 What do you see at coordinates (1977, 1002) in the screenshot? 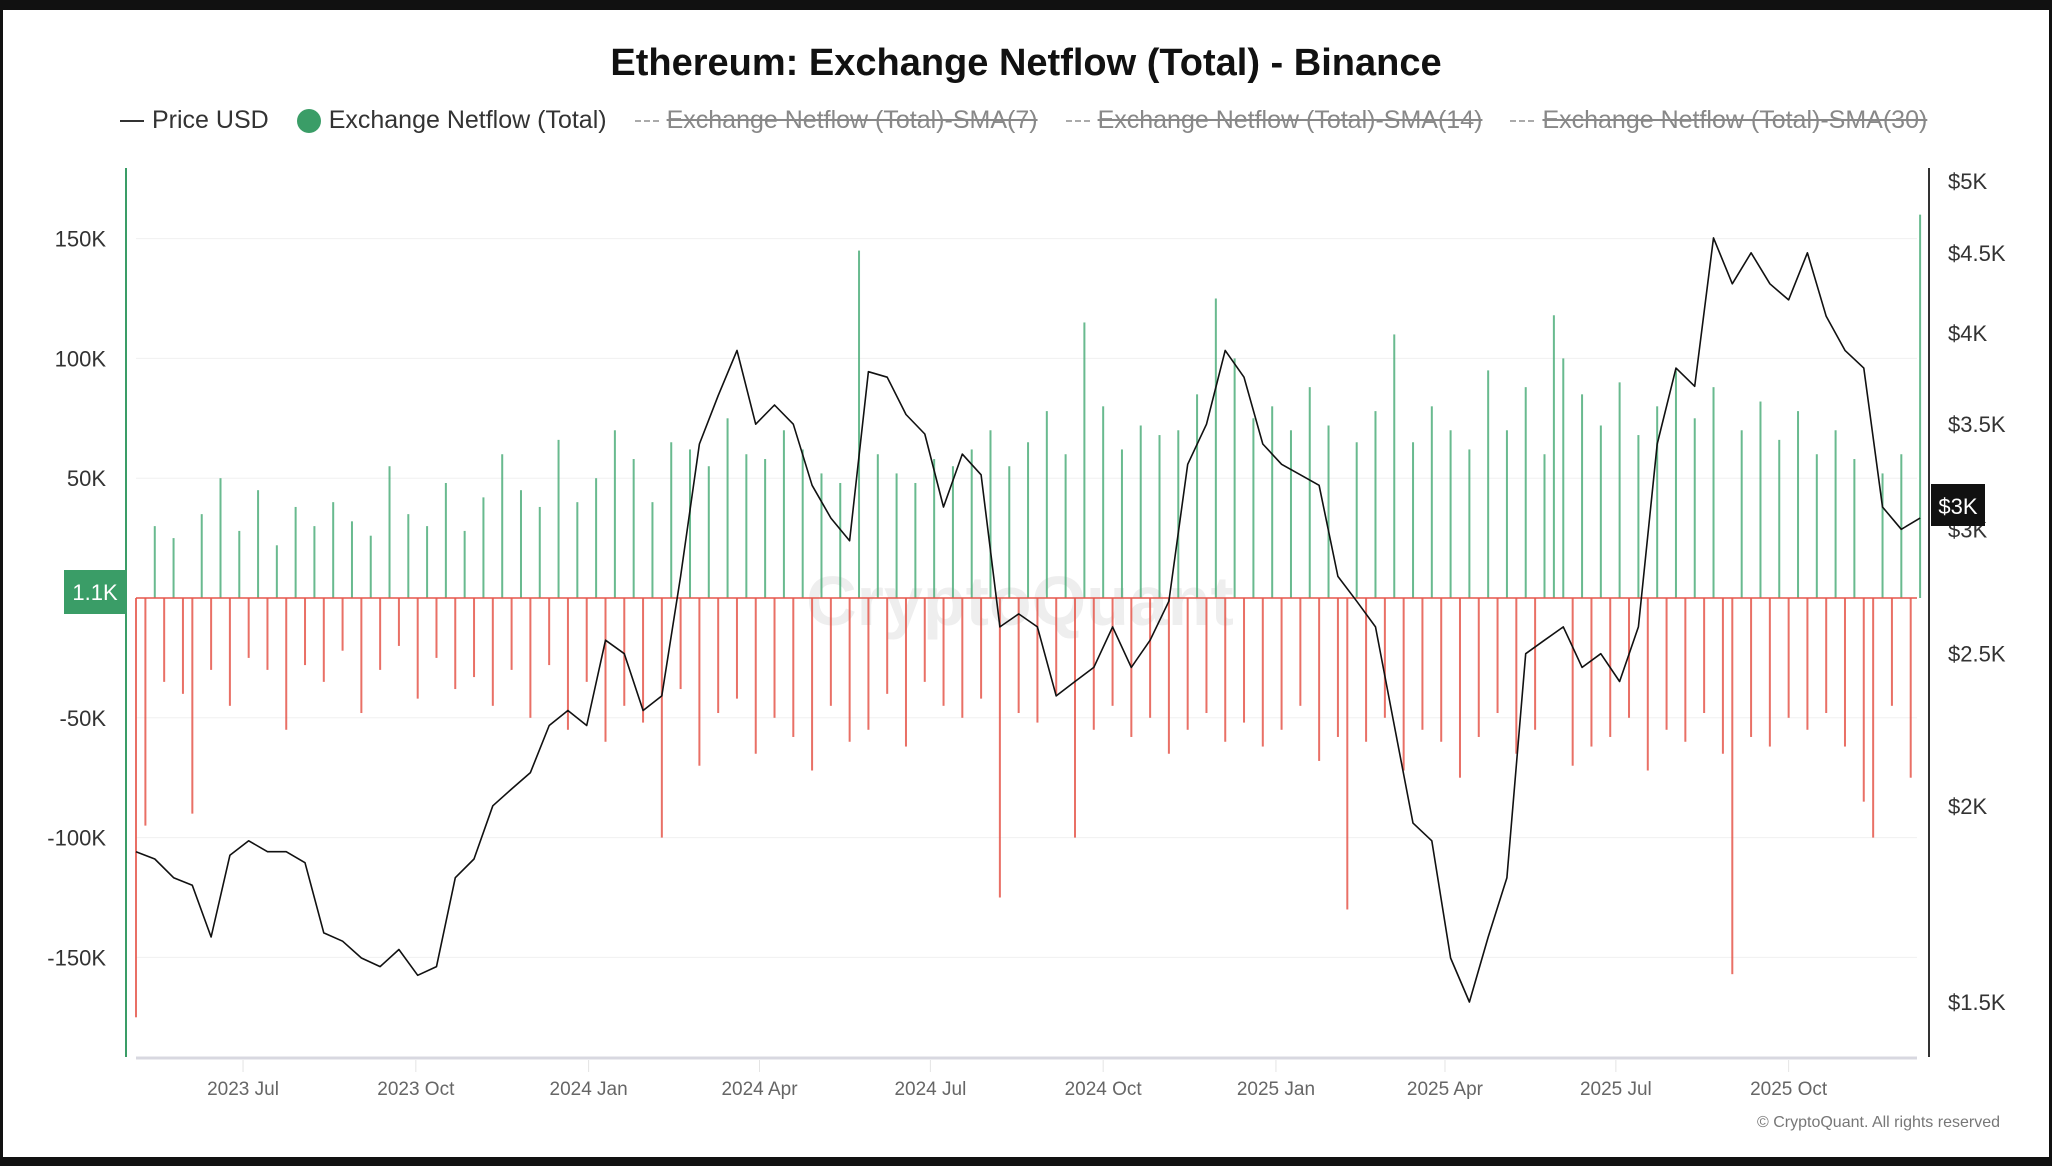
I see `right-tick-label: $1.5K` at bounding box center [1977, 1002].